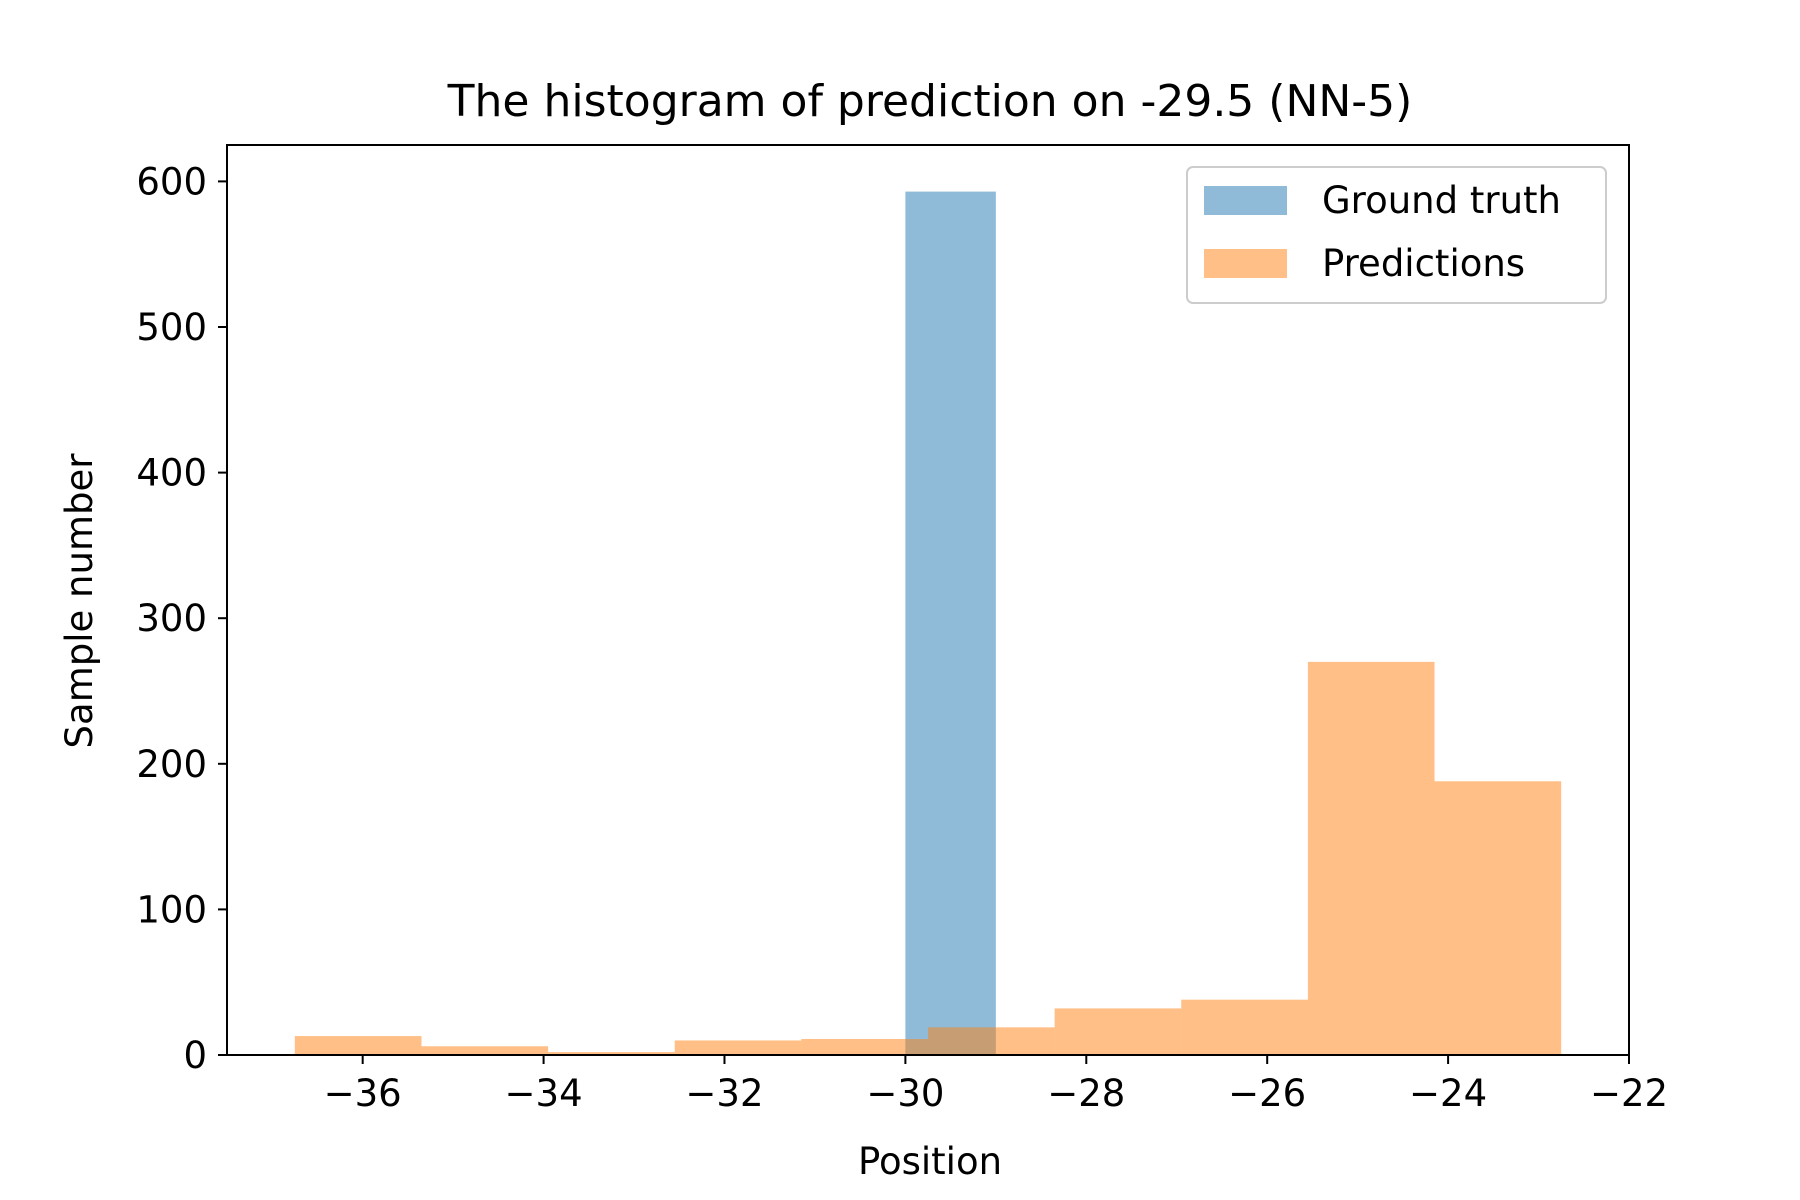 The image size is (1800, 1200). I want to click on legend-label-predictions: Predictions, so click(1423, 263).